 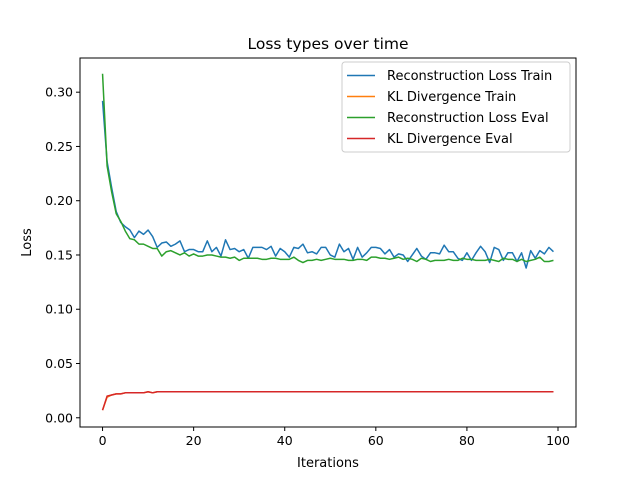 I want to click on x-tick-label: 60, so click(x=376, y=440).